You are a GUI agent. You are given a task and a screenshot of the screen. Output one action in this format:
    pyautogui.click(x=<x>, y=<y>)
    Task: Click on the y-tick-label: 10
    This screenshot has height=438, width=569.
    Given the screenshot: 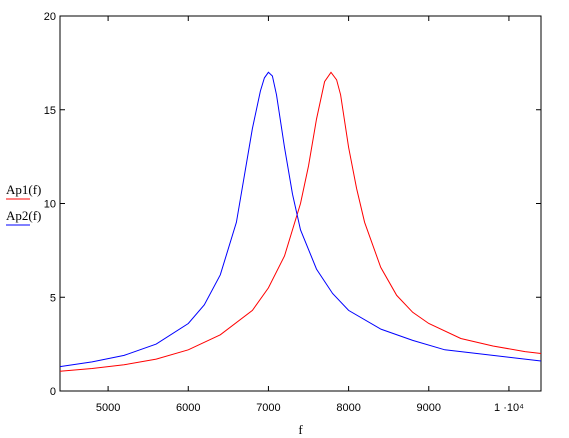 What is the action you would take?
    pyautogui.click(x=50, y=205)
    